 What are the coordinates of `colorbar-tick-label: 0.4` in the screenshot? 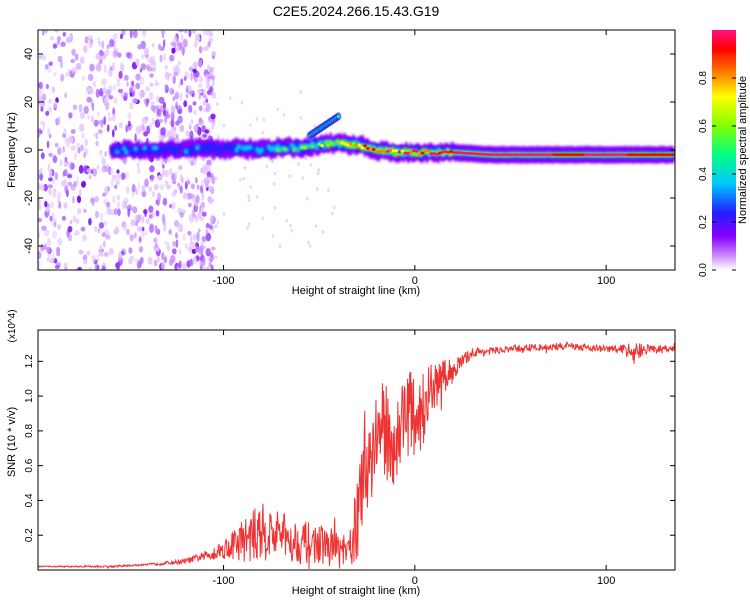 It's located at (703, 174).